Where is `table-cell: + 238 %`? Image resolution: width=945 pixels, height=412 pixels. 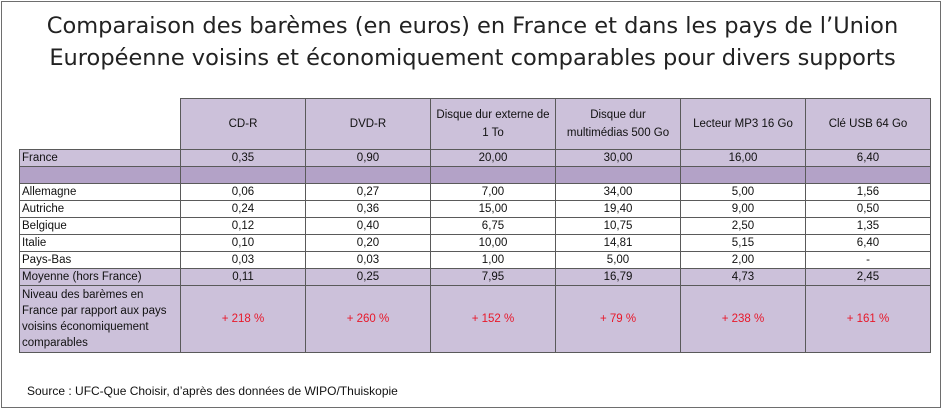
table-cell: + 238 % is located at coordinates (743, 319).